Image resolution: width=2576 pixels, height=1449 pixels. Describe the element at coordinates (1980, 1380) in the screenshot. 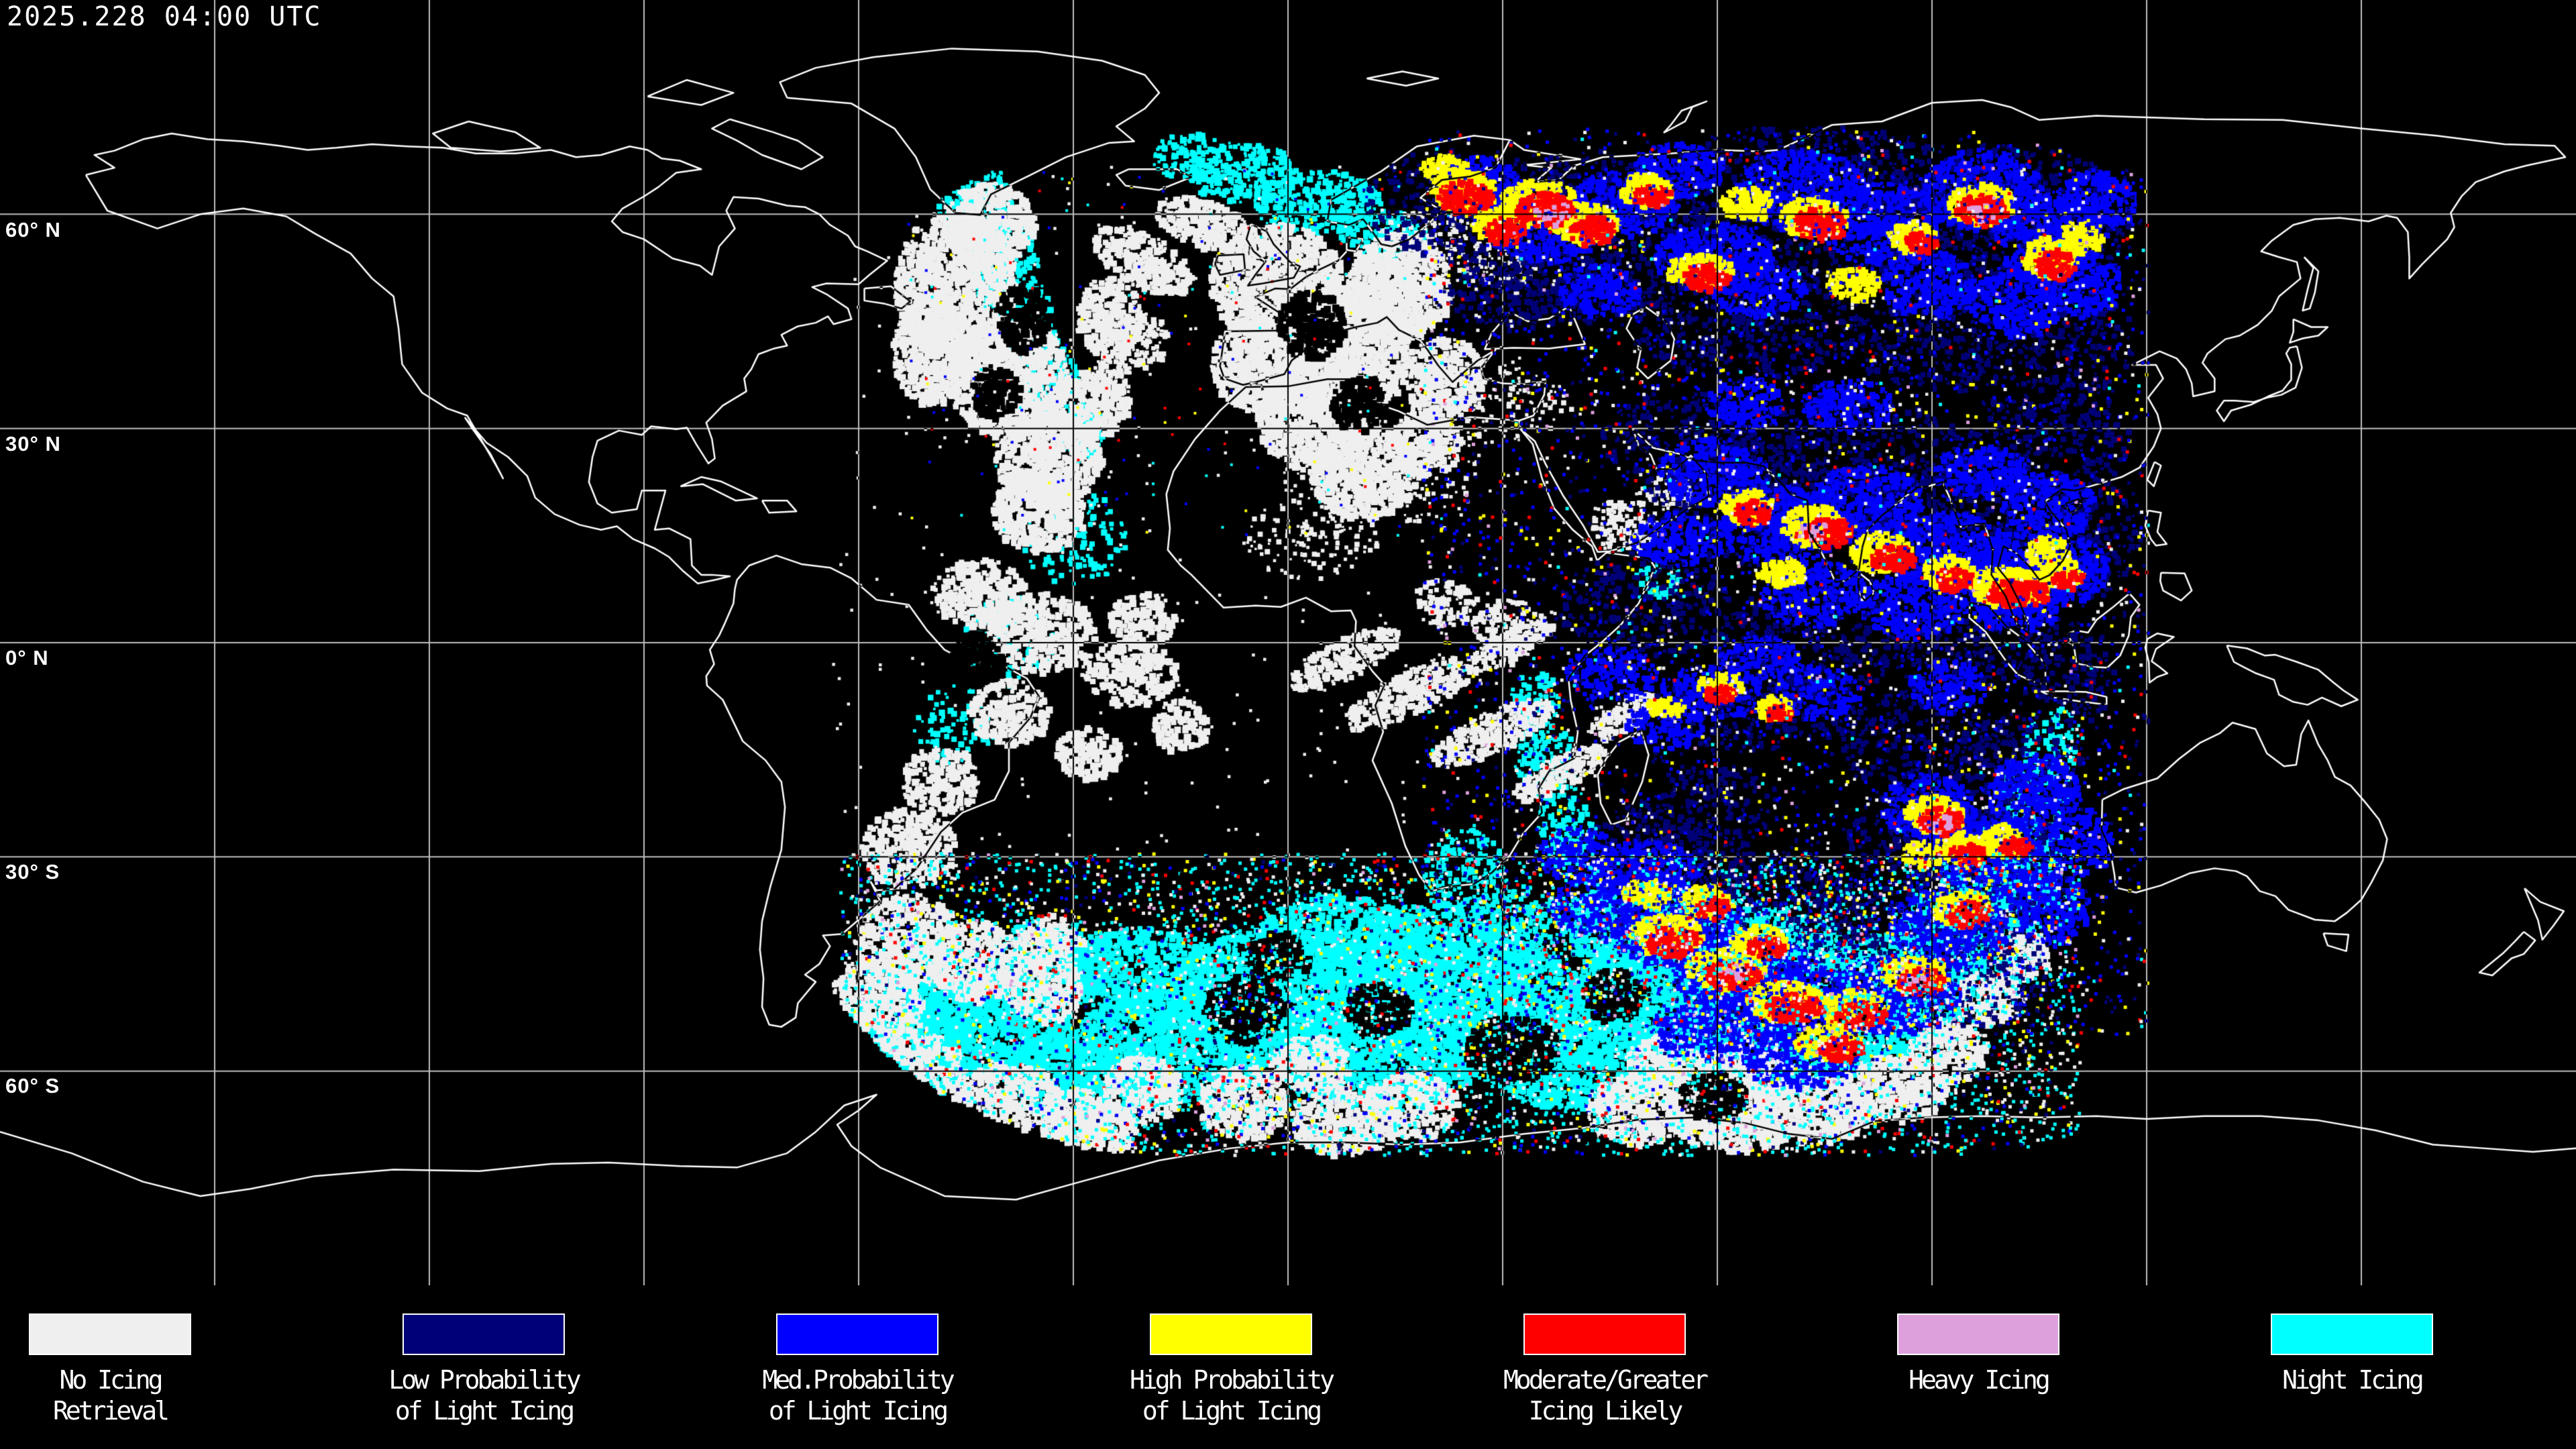

I see `legend-label-heavy-icing: Heavy Icing` at that location.